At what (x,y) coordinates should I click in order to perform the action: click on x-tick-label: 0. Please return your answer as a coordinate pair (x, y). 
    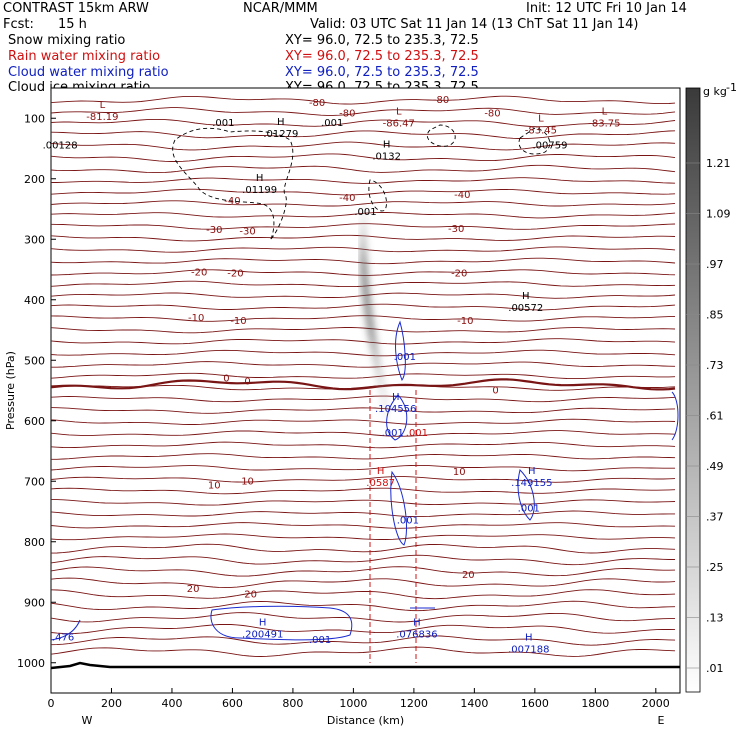
    Looking at the image, I should click on (51, 703).